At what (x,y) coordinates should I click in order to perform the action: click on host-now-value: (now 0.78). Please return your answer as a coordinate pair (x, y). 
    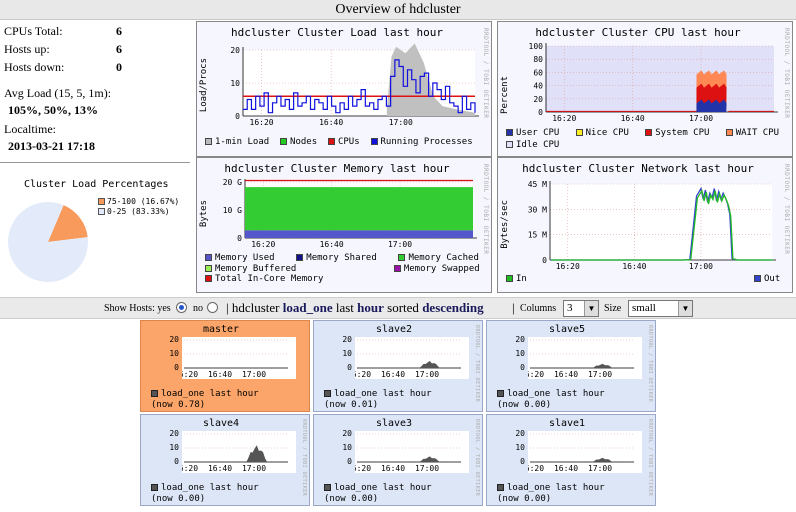
    Looking at the image, I should click on (178, 405).